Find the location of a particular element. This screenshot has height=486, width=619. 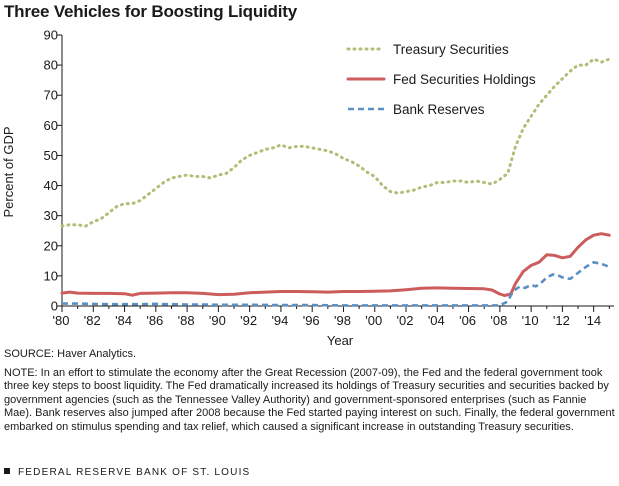

y-tick-label: 60 is located at coordinates (51, 125).